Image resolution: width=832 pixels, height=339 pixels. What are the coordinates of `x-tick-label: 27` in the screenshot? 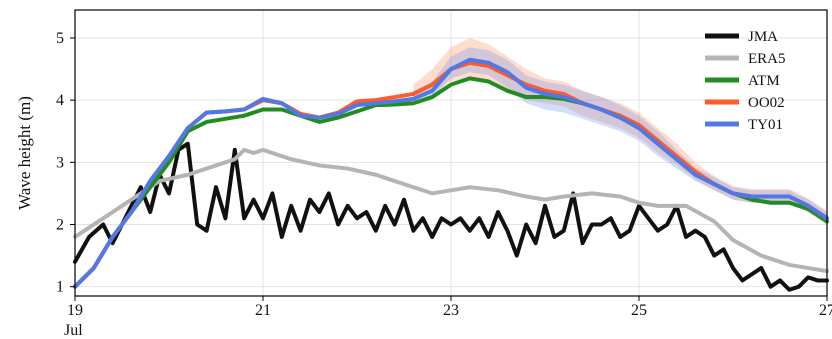 It's located at (825, 310).